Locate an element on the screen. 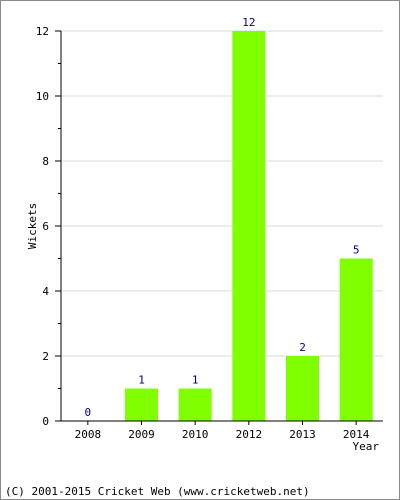 The width and height of the screenshot is (400, 500). x-tick-label: 2013 is located at coordinates (302, 434).